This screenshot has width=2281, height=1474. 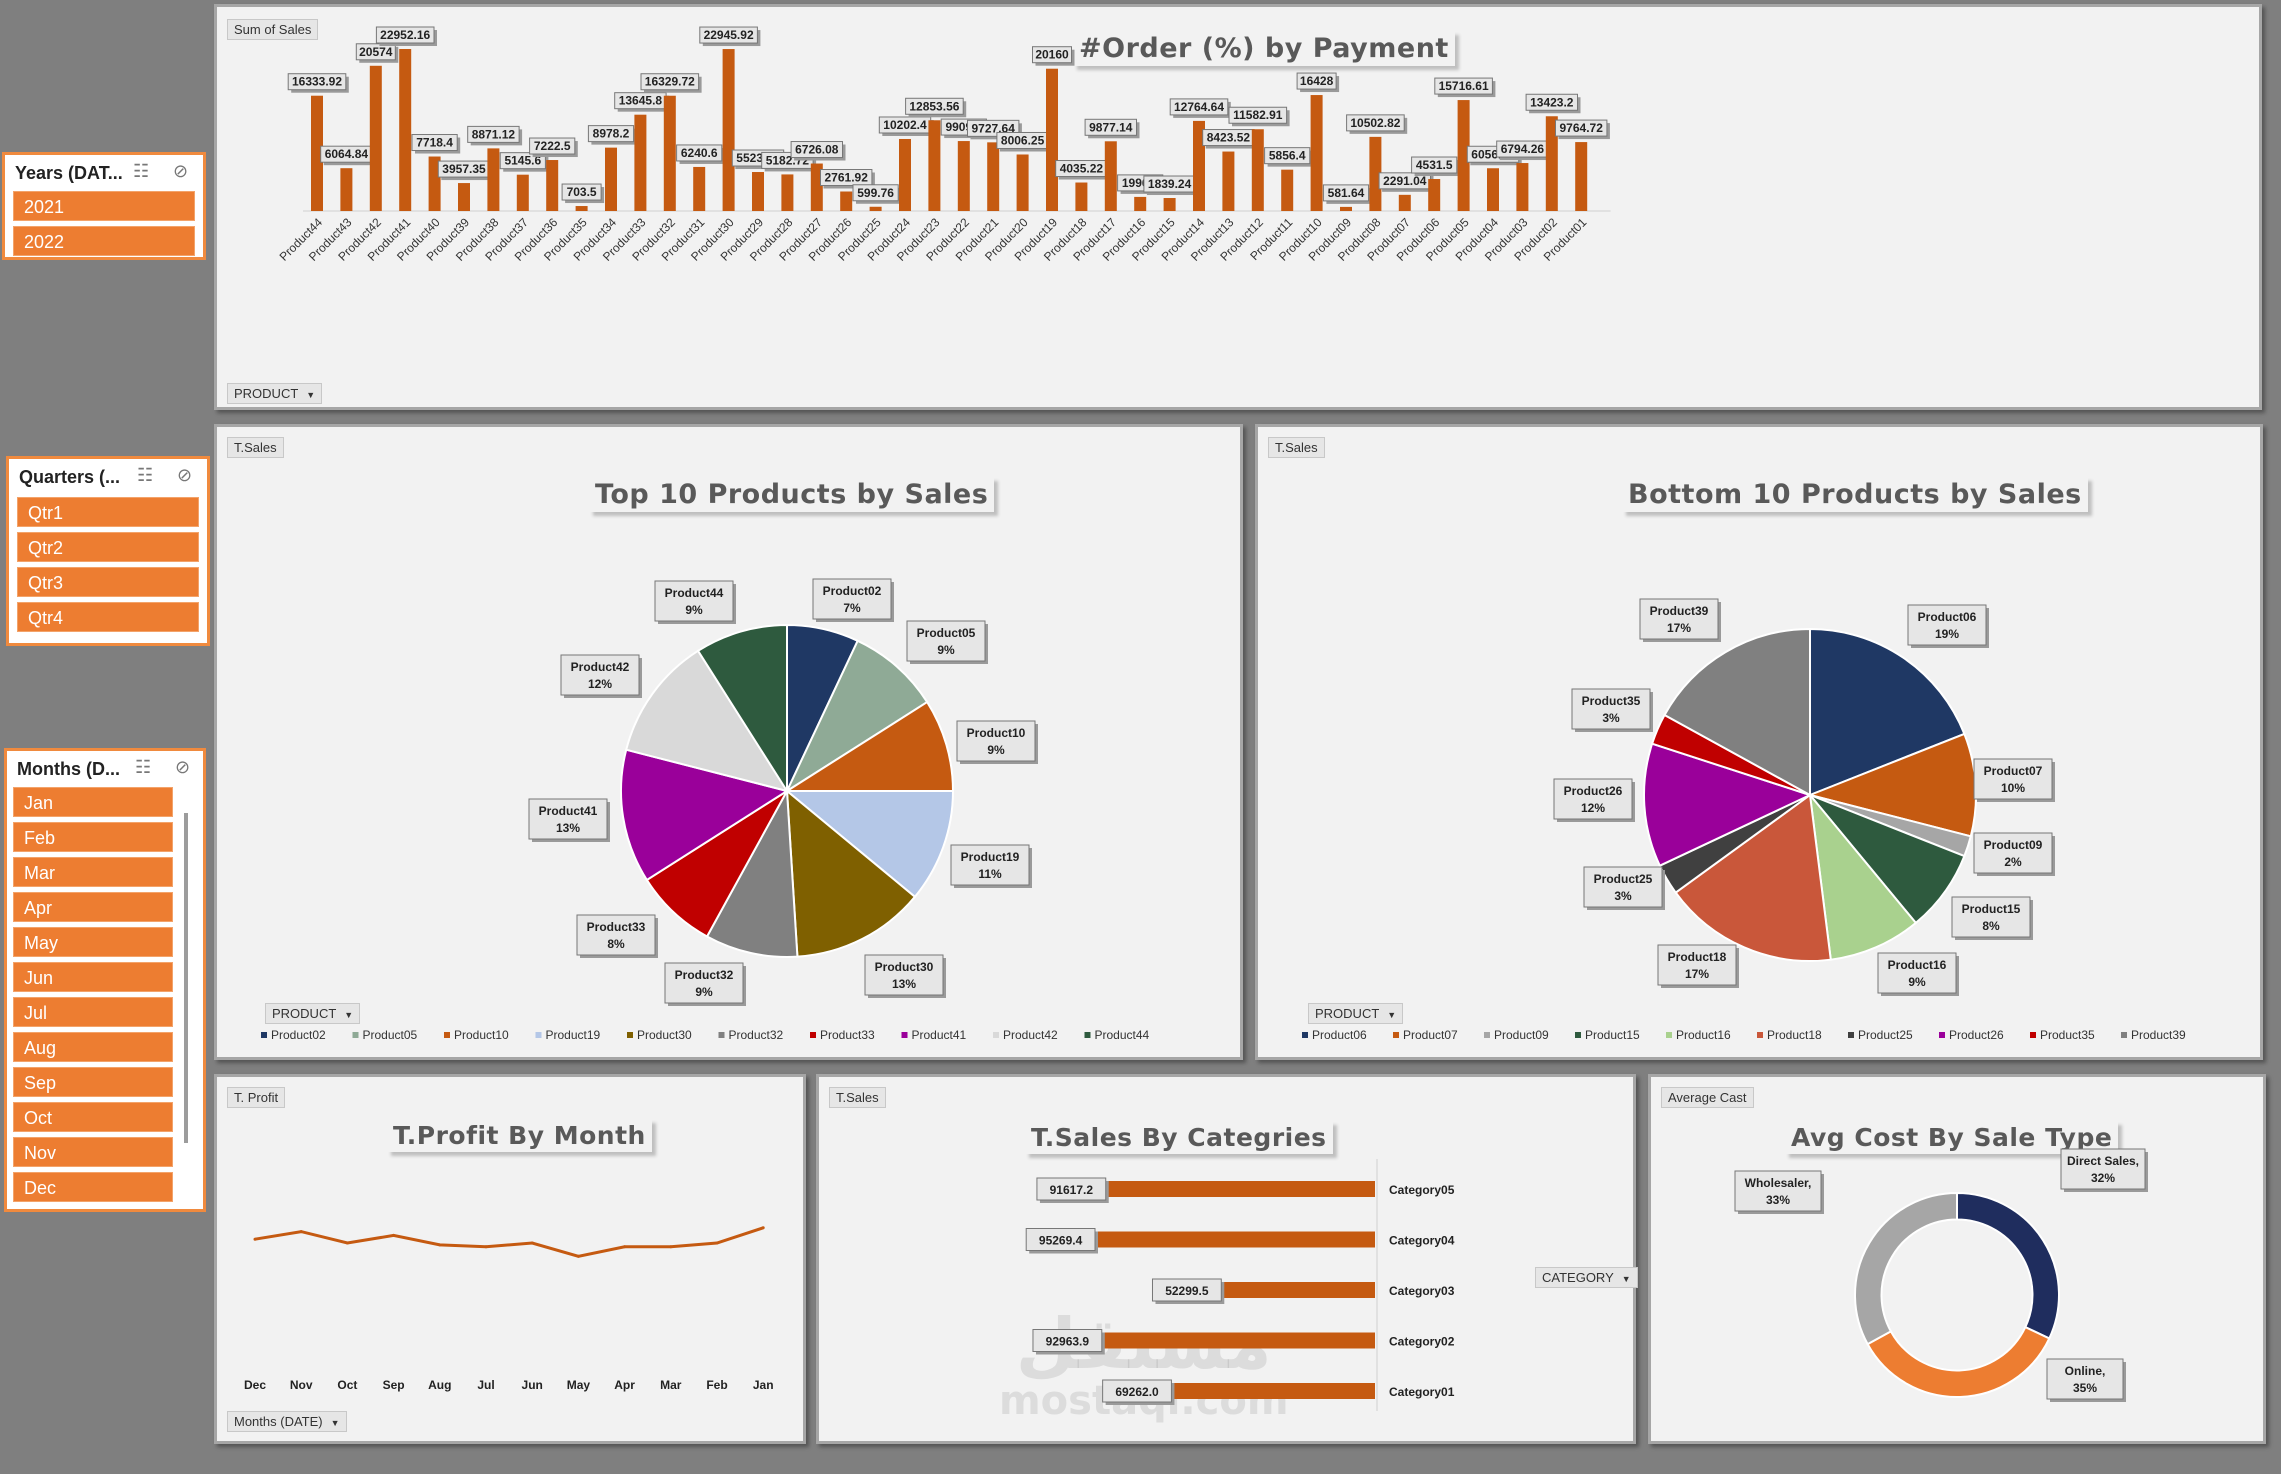 I want to click on bar-product12, so click(x=1257, y=170).